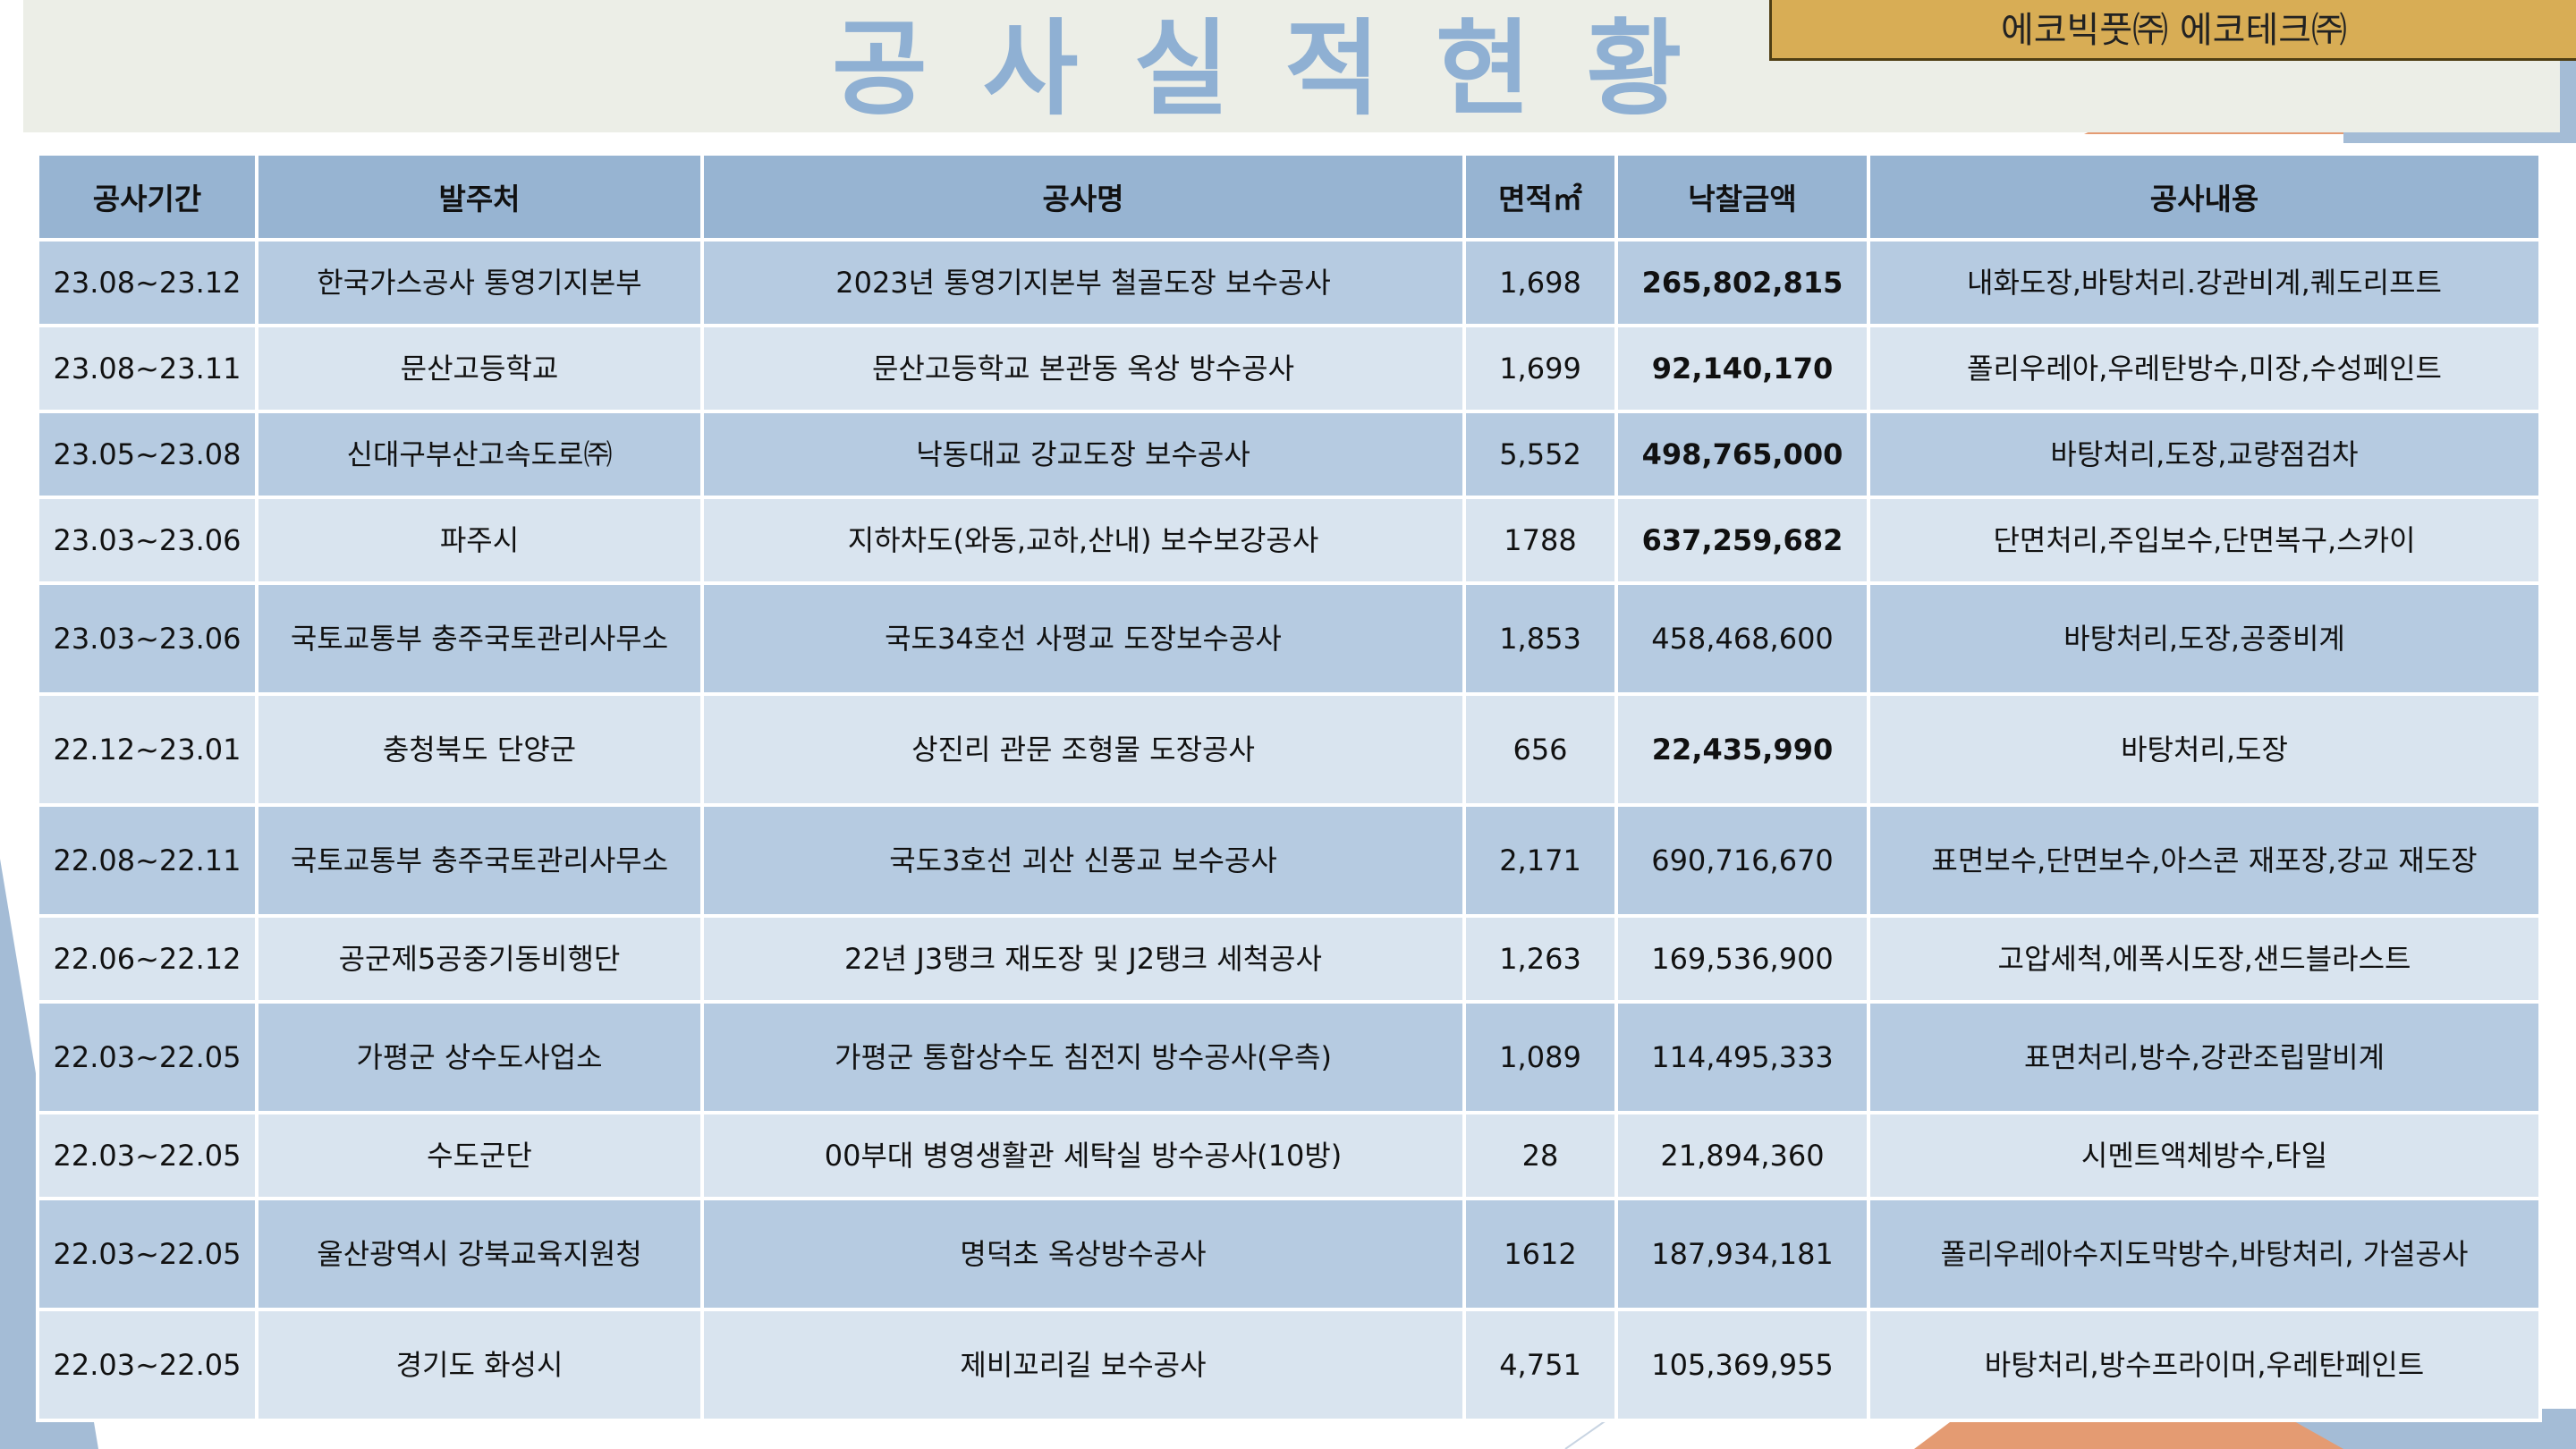  I want to click on cell-project: 00부대 병영생활관 세탁실 방수공사(10방), so click(1083, 1155).